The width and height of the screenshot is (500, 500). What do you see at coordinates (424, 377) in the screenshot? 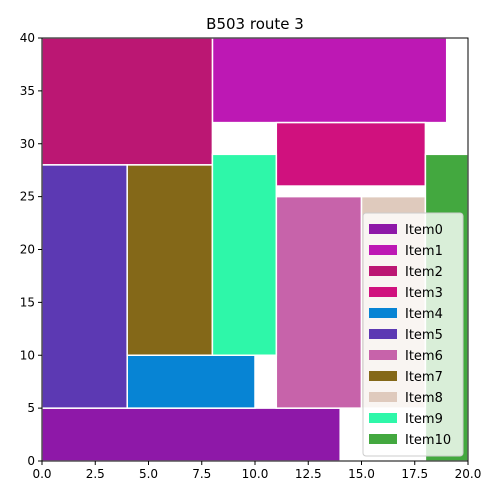
I see `legend-label: Item7` at bounding box center [424, 377].